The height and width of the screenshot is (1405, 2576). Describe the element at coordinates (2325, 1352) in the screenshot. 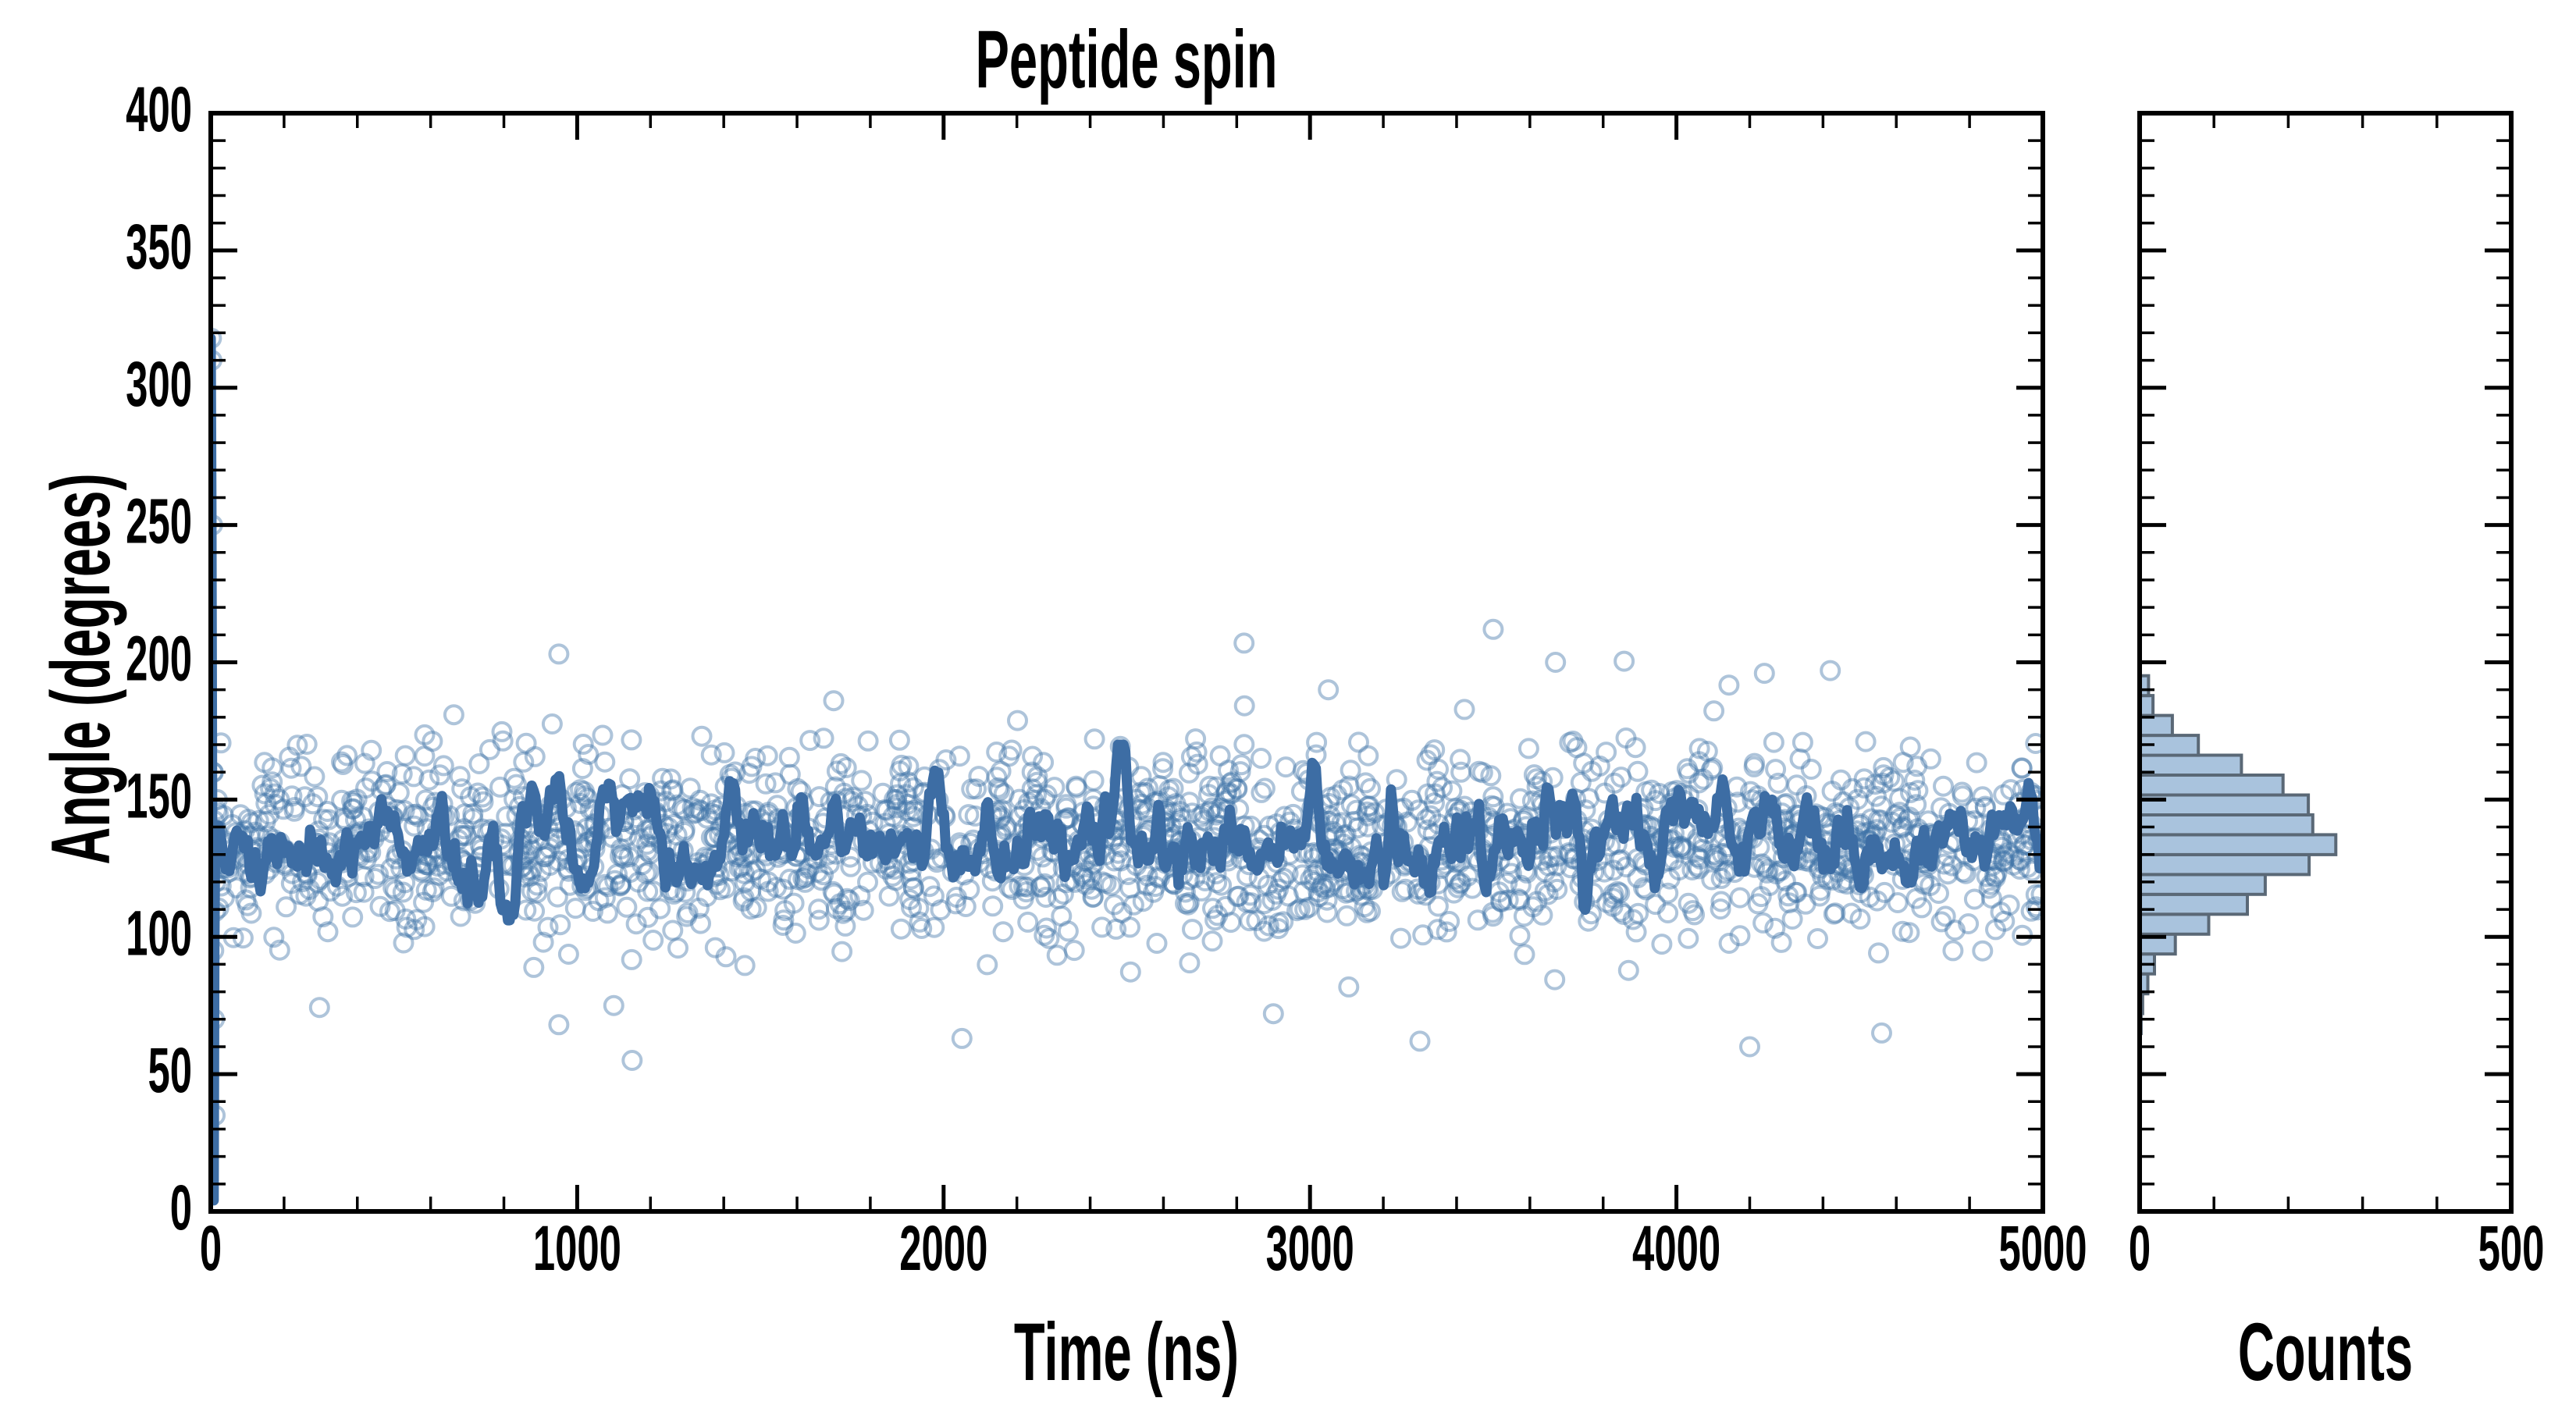

I see `histogram-x-axis-label: Counts` at that location.